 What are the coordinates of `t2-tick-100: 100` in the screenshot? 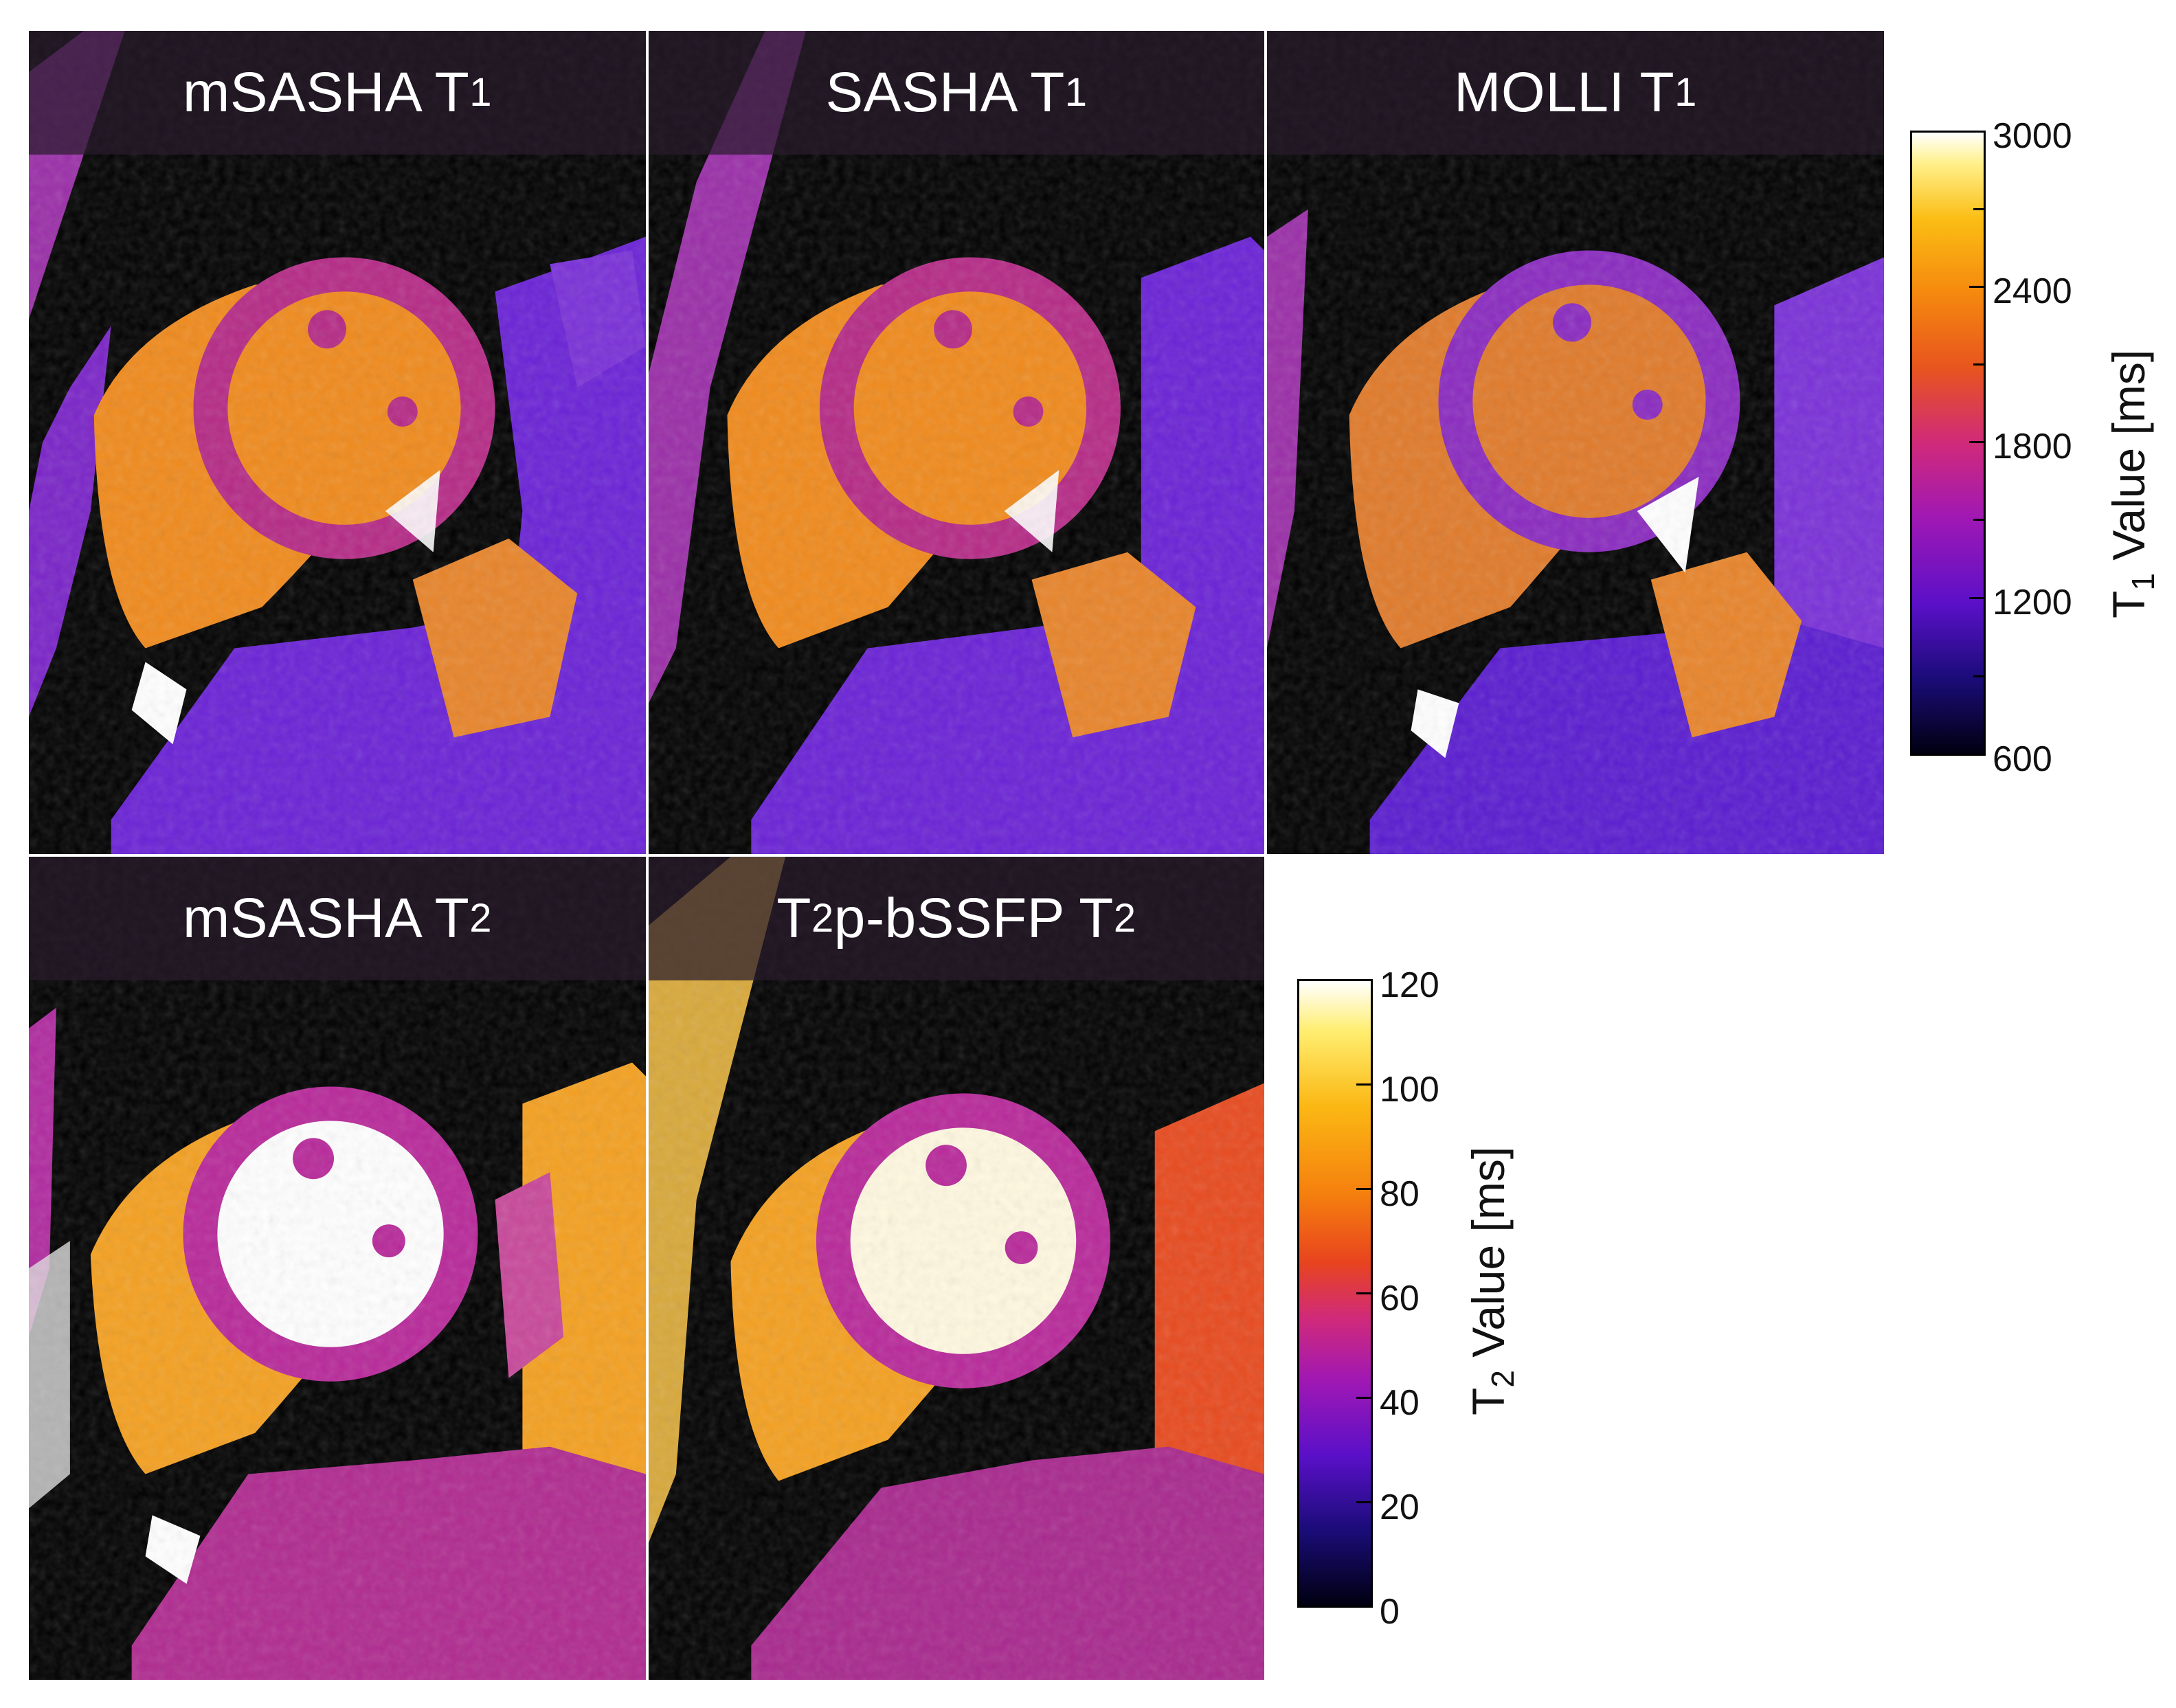 It's located at (1409, 1090).